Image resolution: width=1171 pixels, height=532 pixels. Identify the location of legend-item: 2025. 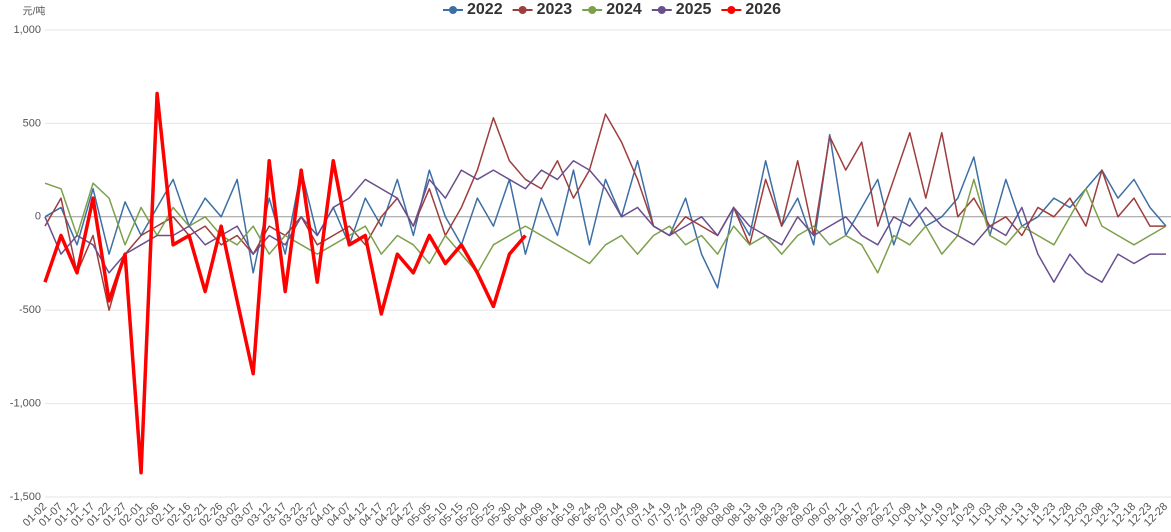
(681, 9).